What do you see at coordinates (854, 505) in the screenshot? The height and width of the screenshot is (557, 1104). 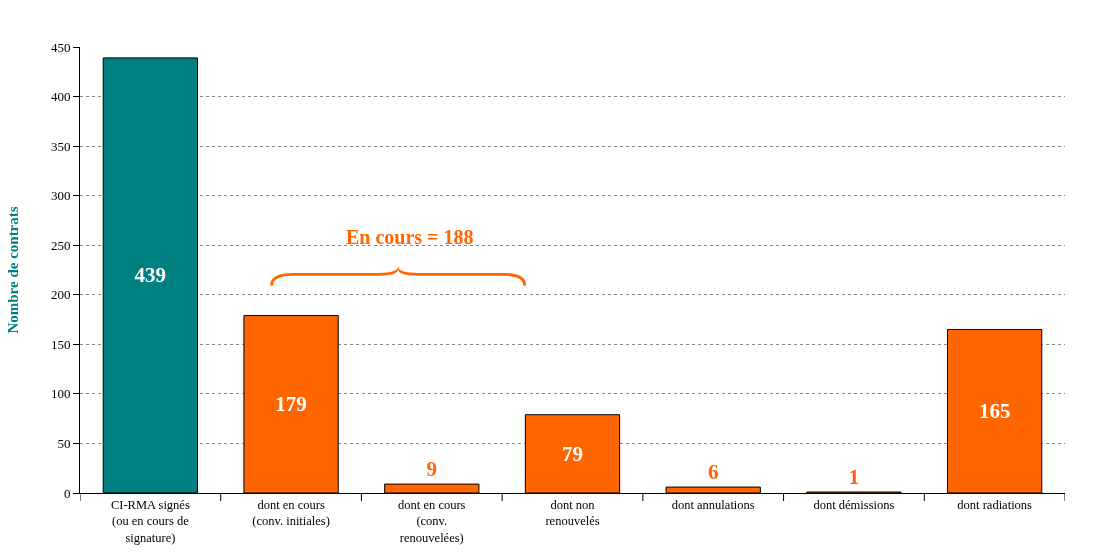 I see `x-tick-label: dont démissions` at bounding box center [854, 505].